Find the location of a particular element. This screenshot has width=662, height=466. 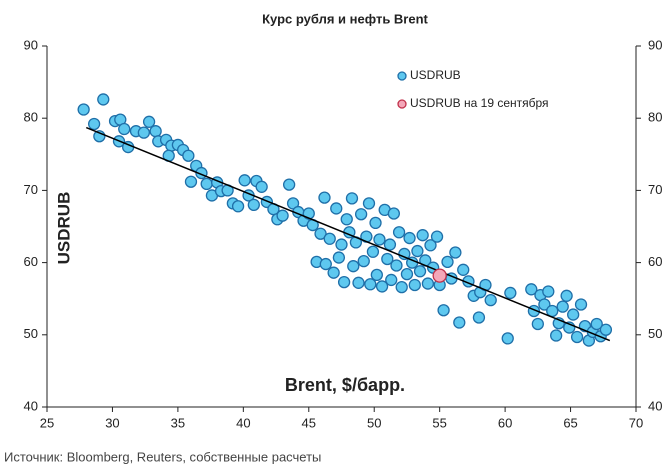

y-tick-label: 80 is located at coordinates (31, 117).